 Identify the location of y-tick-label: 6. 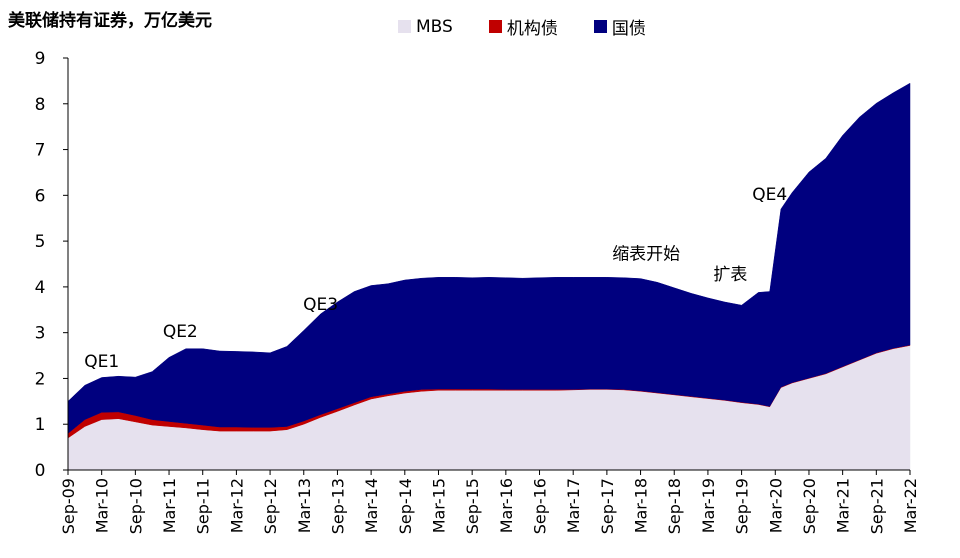
(40, 196).